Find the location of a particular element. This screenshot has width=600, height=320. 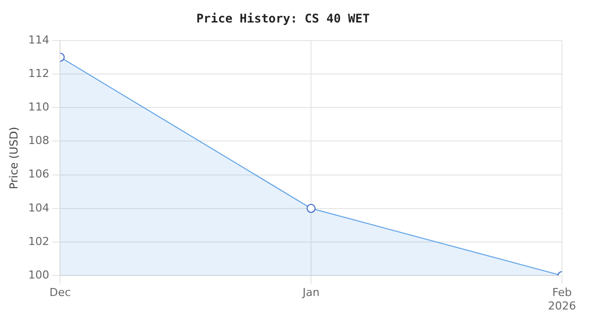

chart-title: Price History: CS 40 WET is located at coordinates (283, 18).